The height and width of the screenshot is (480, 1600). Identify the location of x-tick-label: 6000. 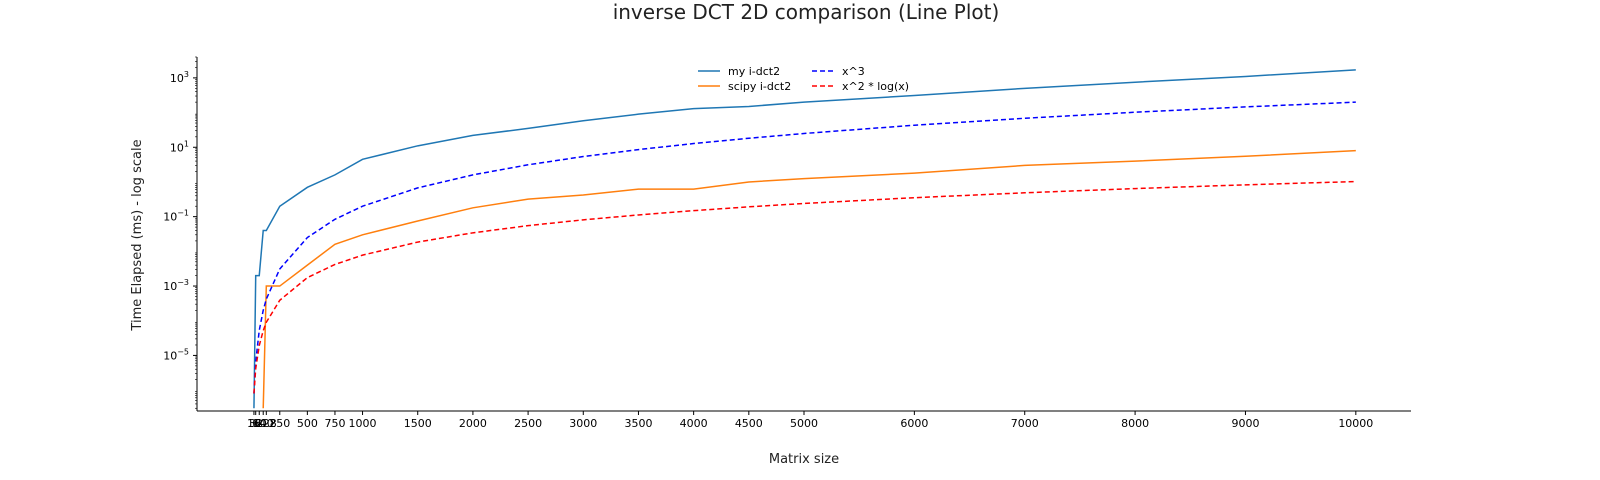
(914, 423).